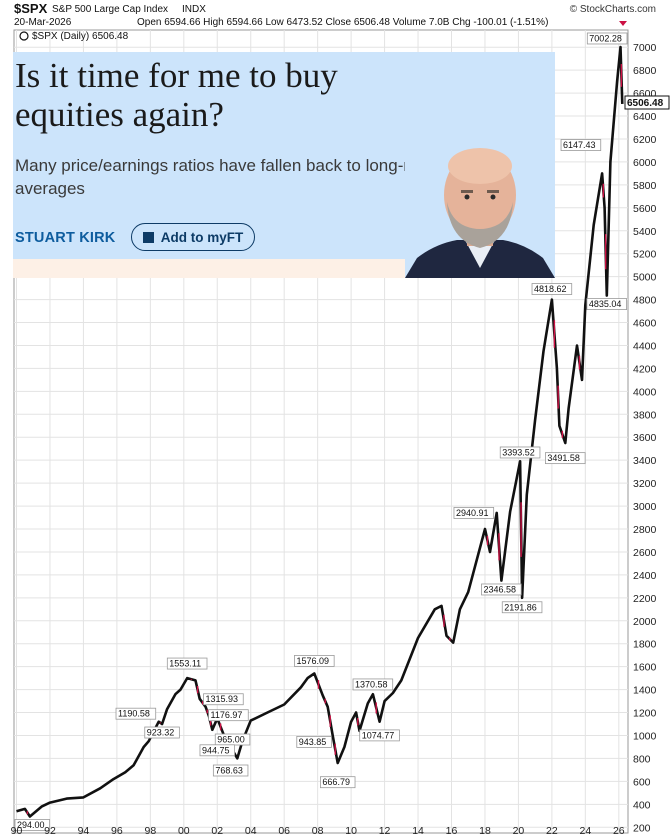  What do you see at coordinates (645, 278) in the screenshot?
I see `y-tick-label: 5000` at bounding box center [645, 278].